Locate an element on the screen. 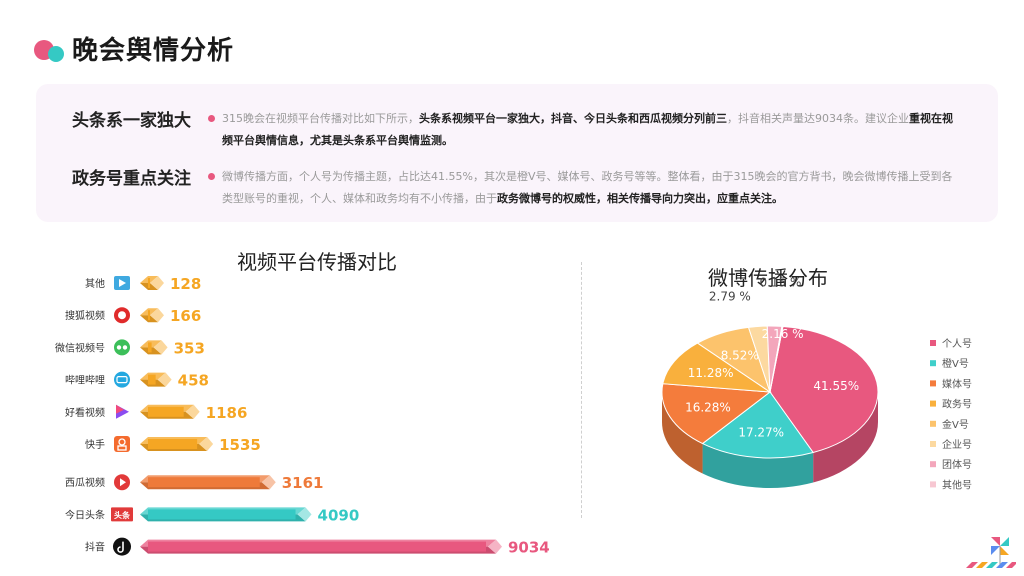 Image resolution: width=1024 pixels, height=576 pixels. bilibili-icon is located at coordinates (122, 379).